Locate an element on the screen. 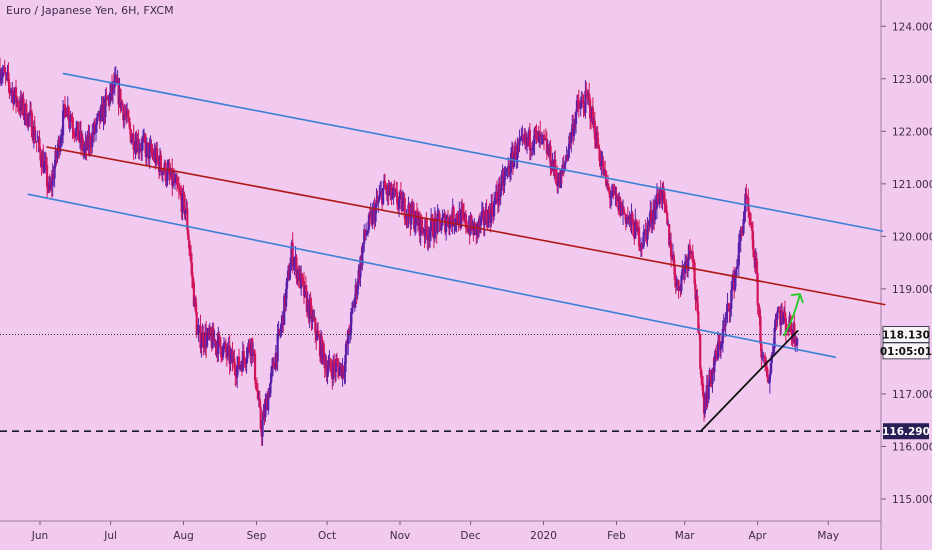 This screenshot has height=550, width=932. price-tick-label: 121.000 is located at coordinates (912, 185).